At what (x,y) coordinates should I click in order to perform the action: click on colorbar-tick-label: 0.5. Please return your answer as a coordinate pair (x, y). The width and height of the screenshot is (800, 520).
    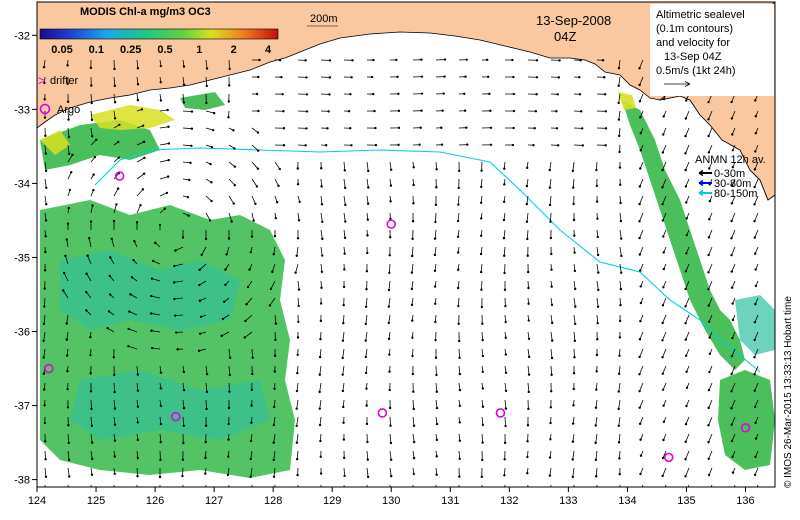
    Looking at the image, I should click on (164, 50).